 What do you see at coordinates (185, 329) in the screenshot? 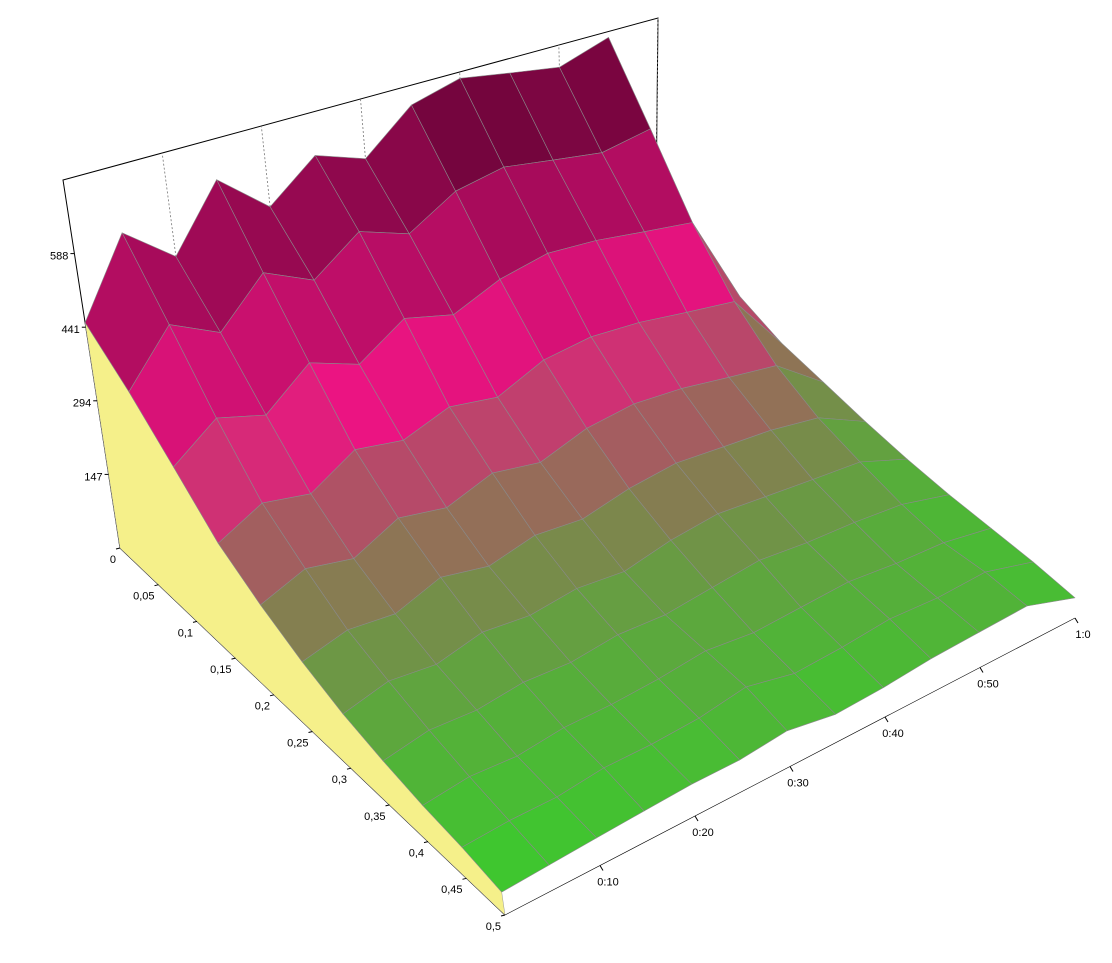
I see `grid-line` at bounding box center [185, 329].